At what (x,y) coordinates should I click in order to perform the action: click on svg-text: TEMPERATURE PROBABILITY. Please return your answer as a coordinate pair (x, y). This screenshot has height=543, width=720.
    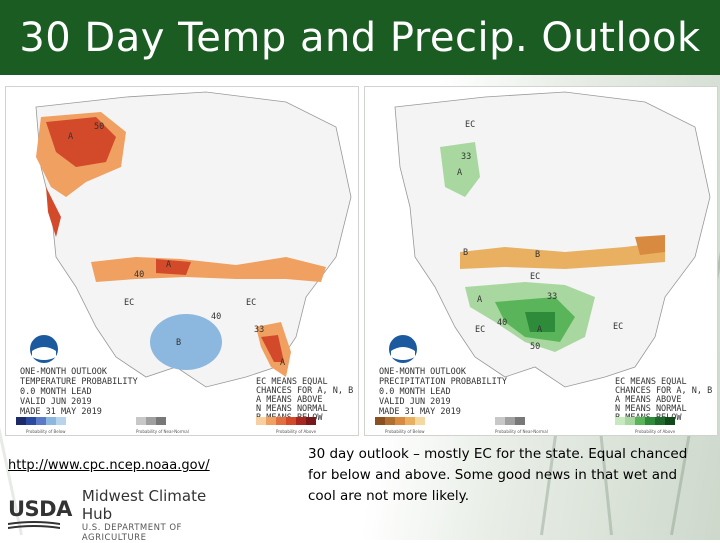
    Looking at the image, I should click on (79, 382).